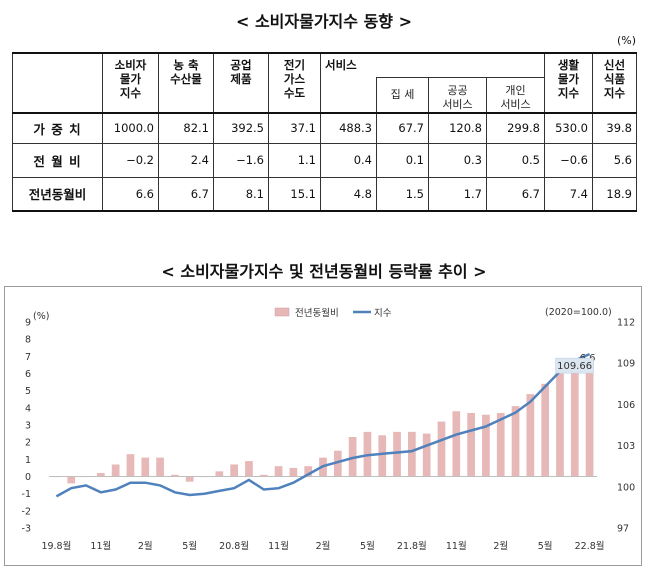 The width and height of the screenshot is (648, 569). What do you see at coordinates (57, 160) in the screenshot?
I see `row-label: 전 월 비` at bounding box center [57, 160].